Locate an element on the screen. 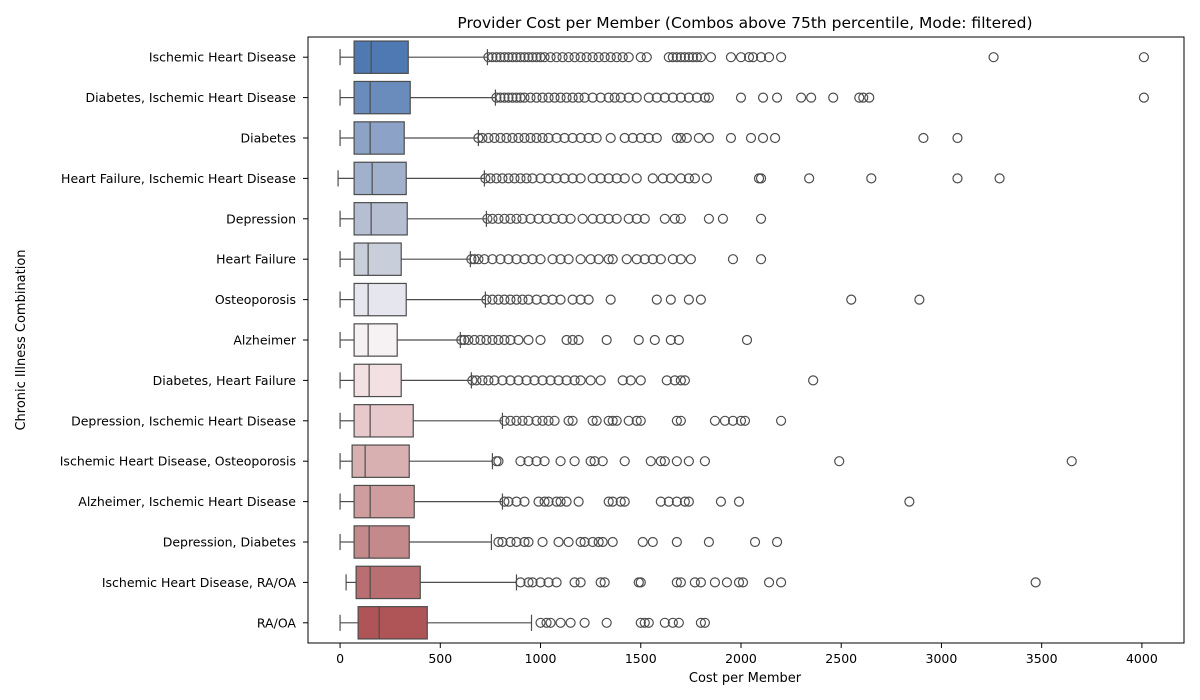 The height and width of the screenshot is (700, 1200). y-tick-label: Depression, Diabetes is located at coordinates (229, 542).